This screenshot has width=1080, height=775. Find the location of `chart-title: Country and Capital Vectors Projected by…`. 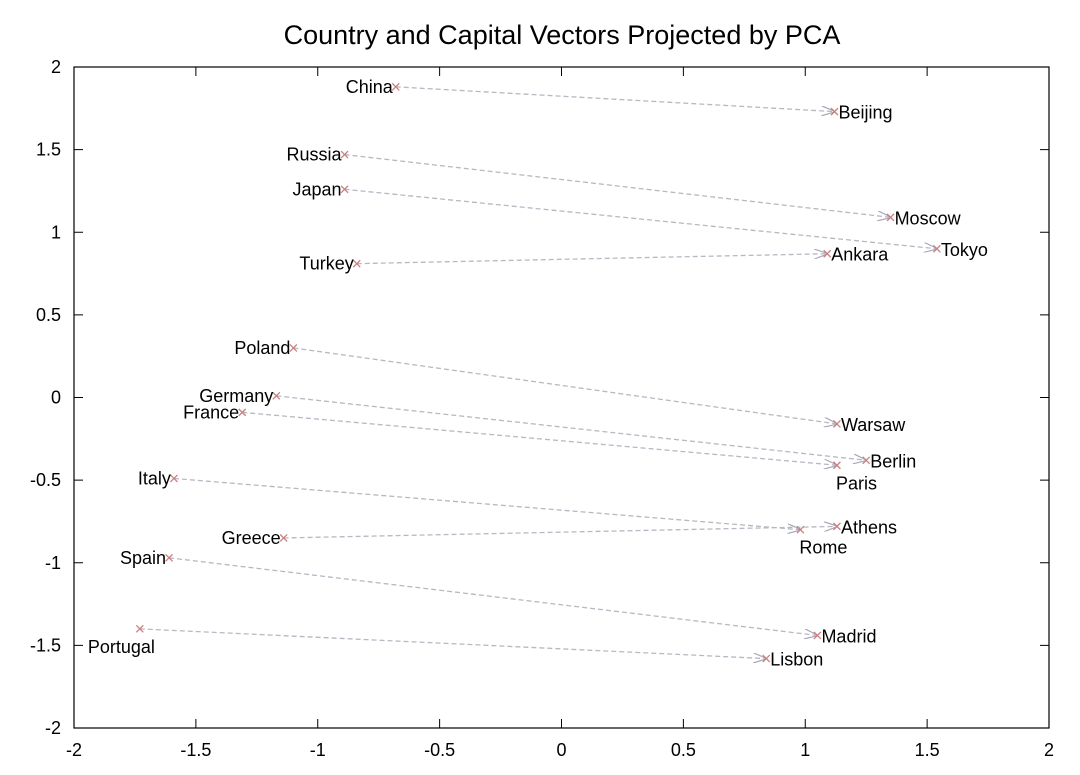

chart-title: Country and Capital Vectors Projected by… is located at coordinates (562, 35).